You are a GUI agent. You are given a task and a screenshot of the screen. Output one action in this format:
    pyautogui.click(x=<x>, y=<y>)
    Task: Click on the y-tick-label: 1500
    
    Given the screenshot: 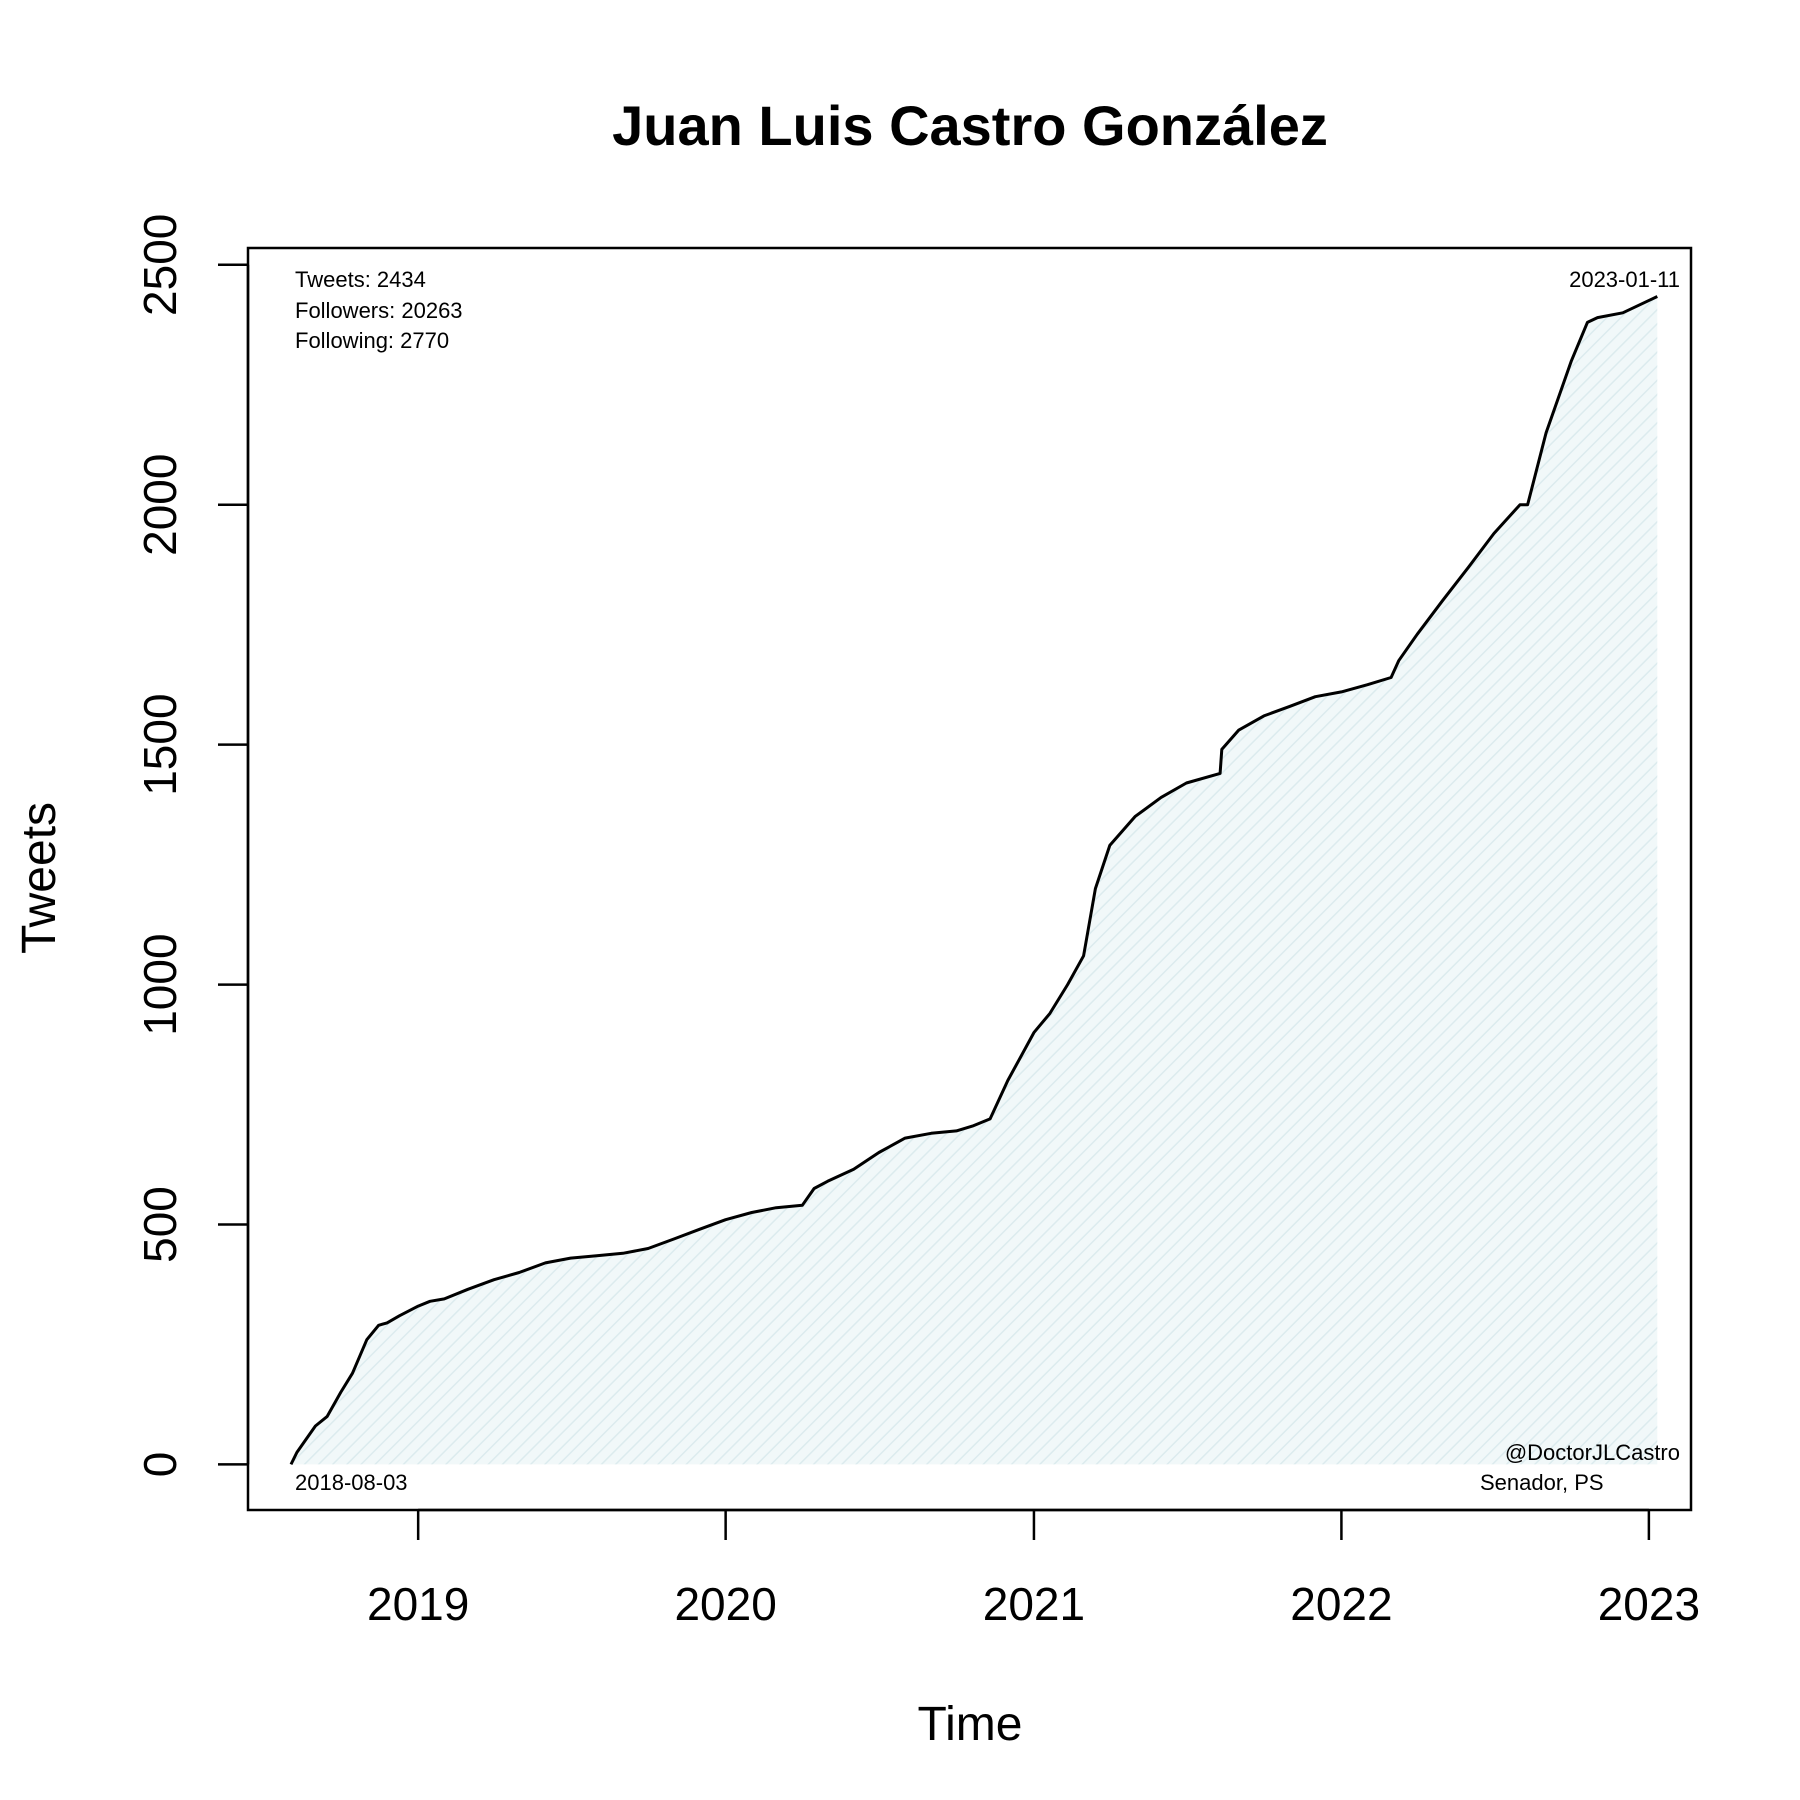 What is the action you would take?
    pyautogui.click(x=160, y=744)
    